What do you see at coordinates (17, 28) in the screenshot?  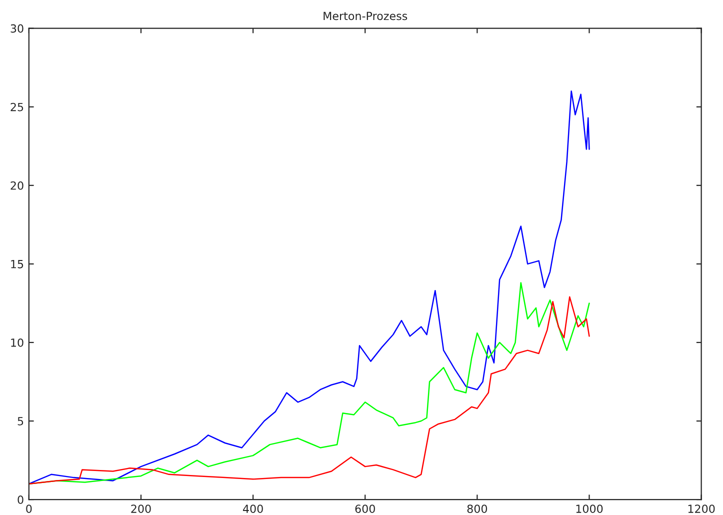 I see `y-tick-label: 30` at bounding box center [17, 28].